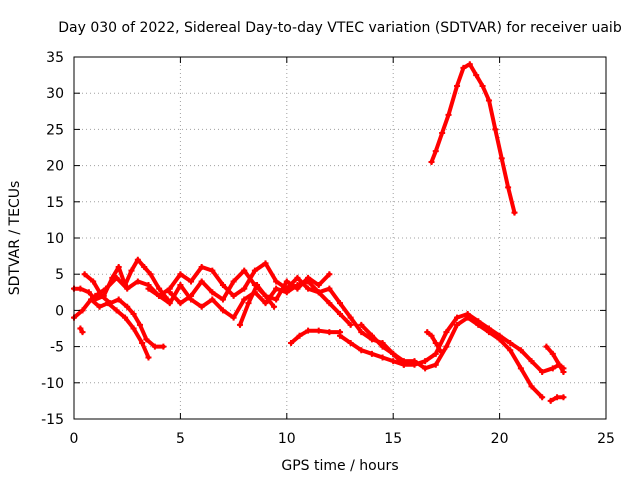 This screenshot has height=480, width=640. Describe the element at coordinates (180, 439) in the screenshot. I see `x-tick-label: 5` at that location.